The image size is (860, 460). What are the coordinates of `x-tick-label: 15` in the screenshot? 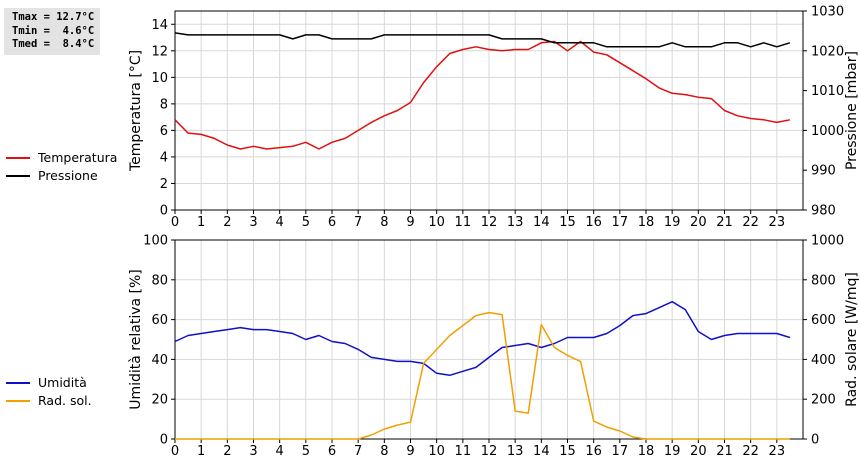 It's located at (567, 222).